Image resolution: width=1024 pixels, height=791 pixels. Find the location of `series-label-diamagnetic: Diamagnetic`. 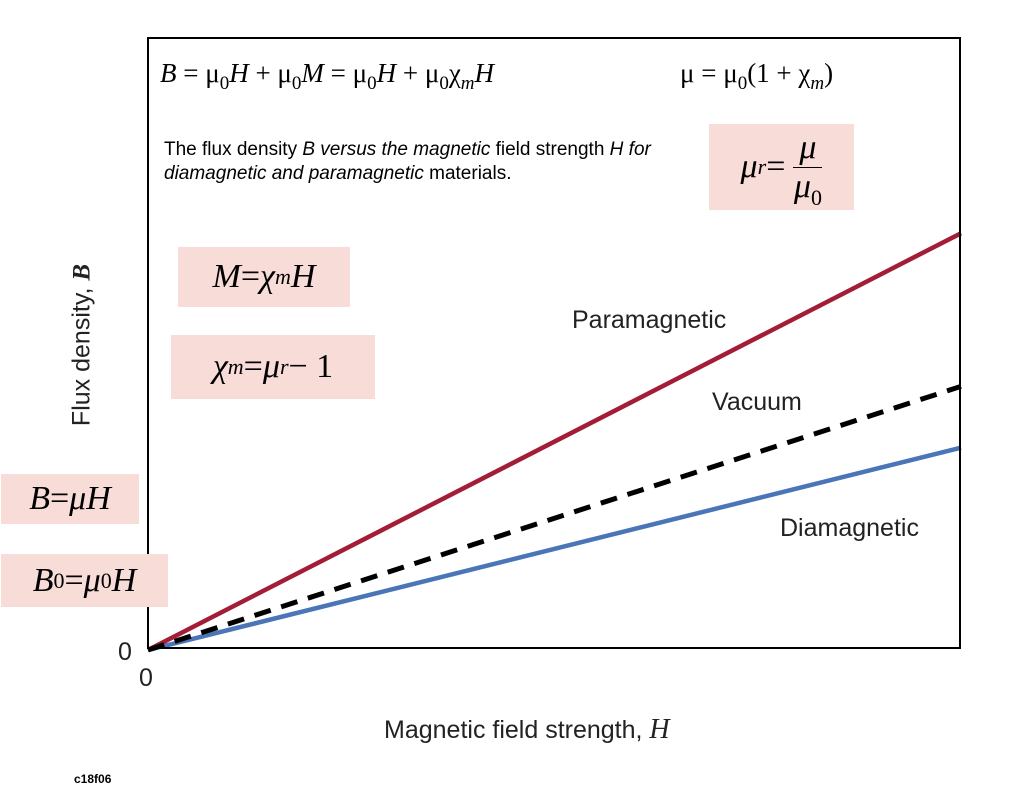

series-label-diamagnetic: Diamagnetic is located at coordinates (849, 528).